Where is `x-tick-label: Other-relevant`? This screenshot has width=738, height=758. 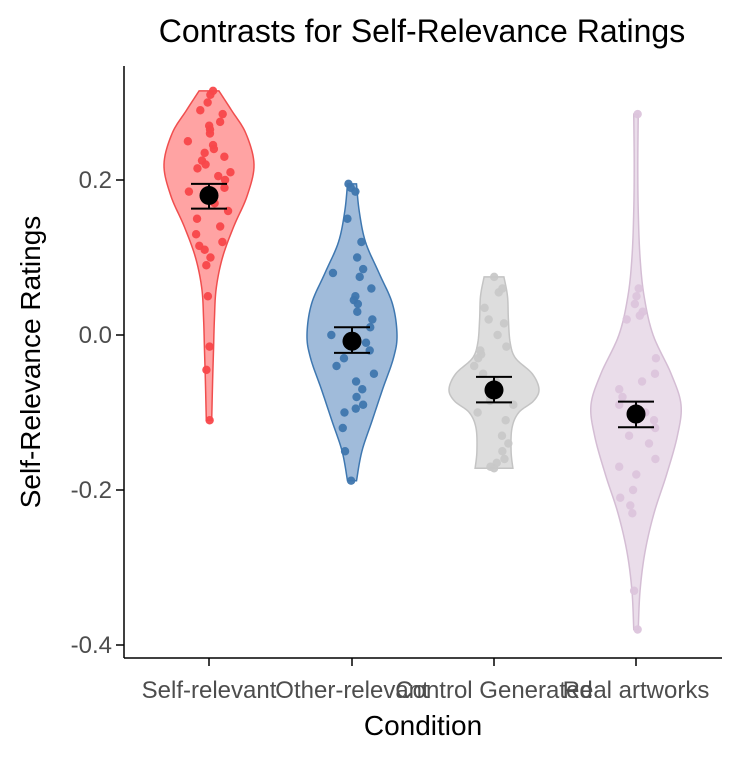
x-tick-label: Other-relevant is located at coordinates (352, 690).